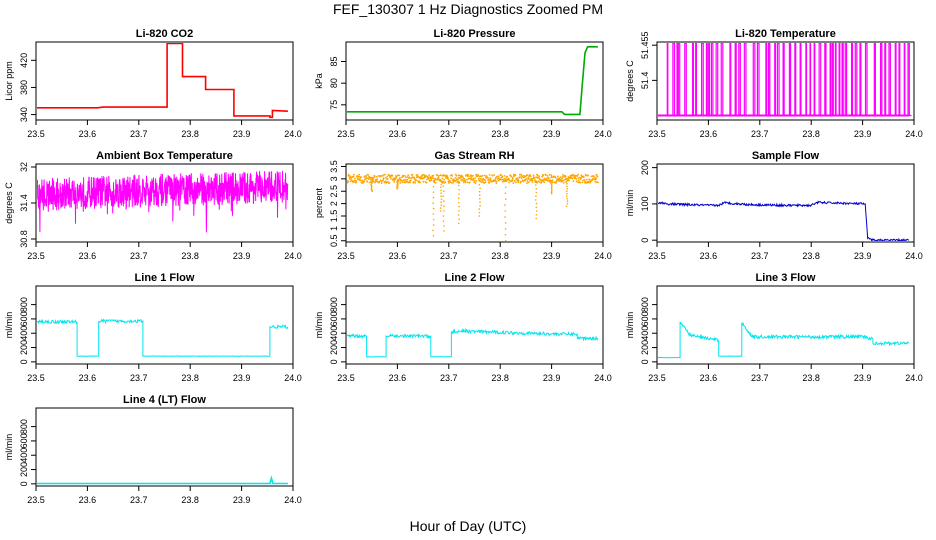 This screenshot has width=936, height=540. What do you see at coordinates (36, 378) in the screenshot?
I see `x-tick-label: 23.5` at bounding box center [36, 378].